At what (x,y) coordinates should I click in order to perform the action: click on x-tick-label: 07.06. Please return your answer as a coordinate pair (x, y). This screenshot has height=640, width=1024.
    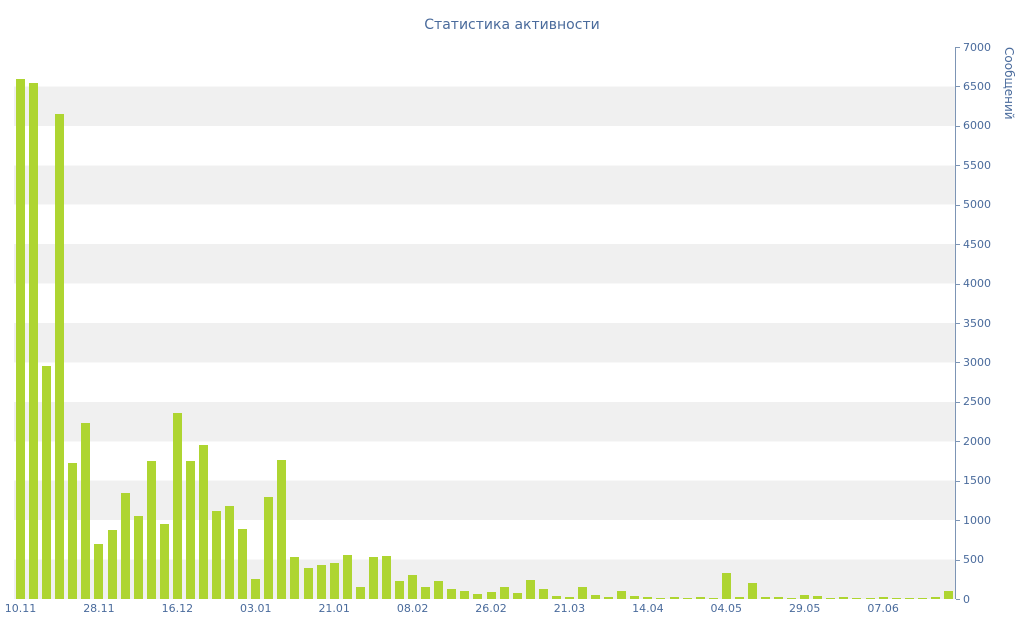
    Looking at the image, I should click on (883, 608).